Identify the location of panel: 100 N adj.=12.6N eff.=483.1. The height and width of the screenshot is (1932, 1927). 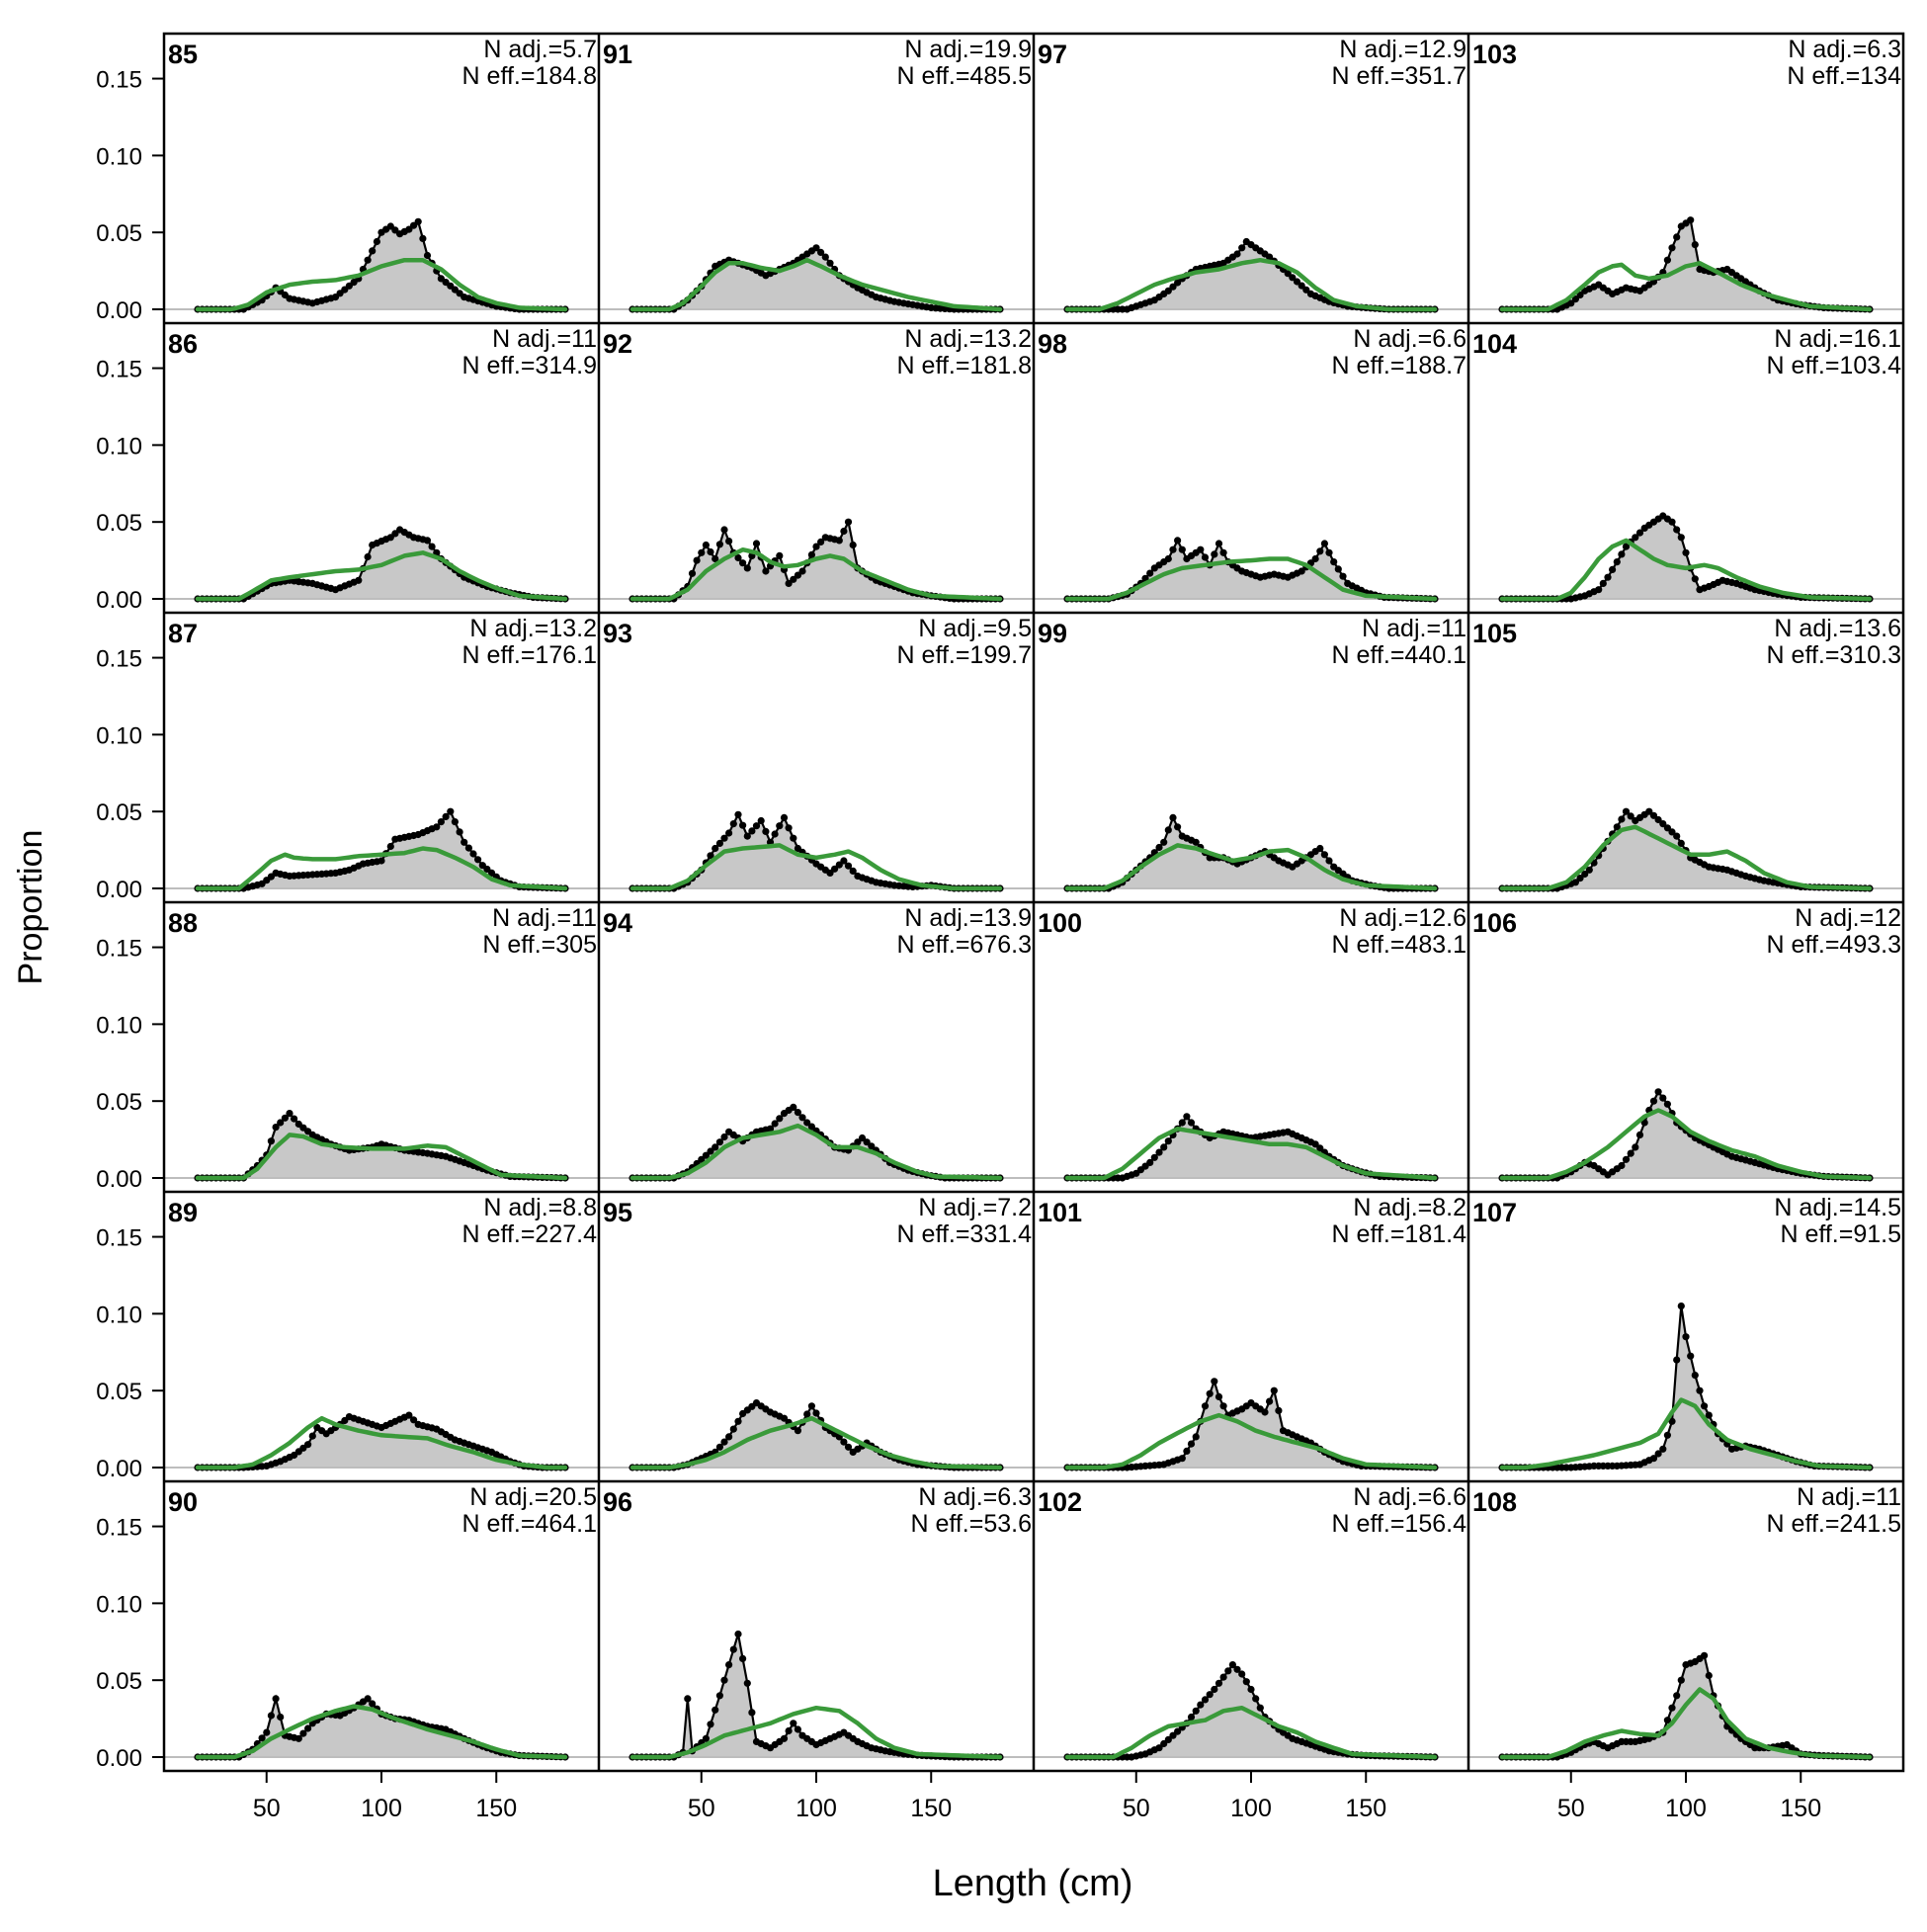
(1251, 1043).